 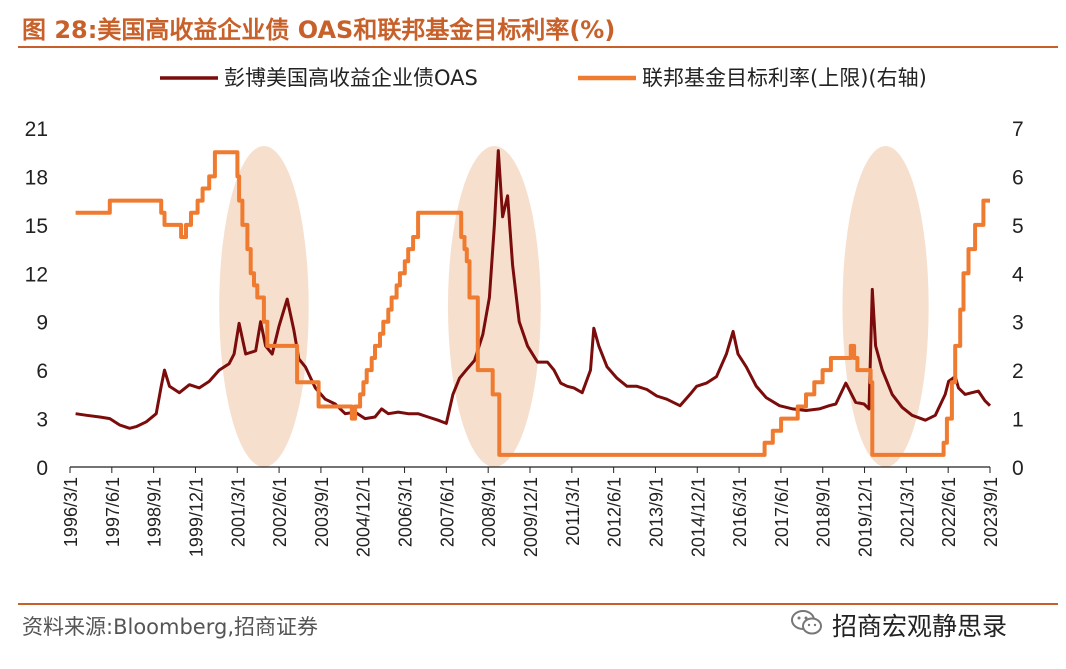 What do you see at coordinates (489, 512) in the screenshot?
I see `x-tick-label: 2008/9/1` at bounding box center [489, 512].